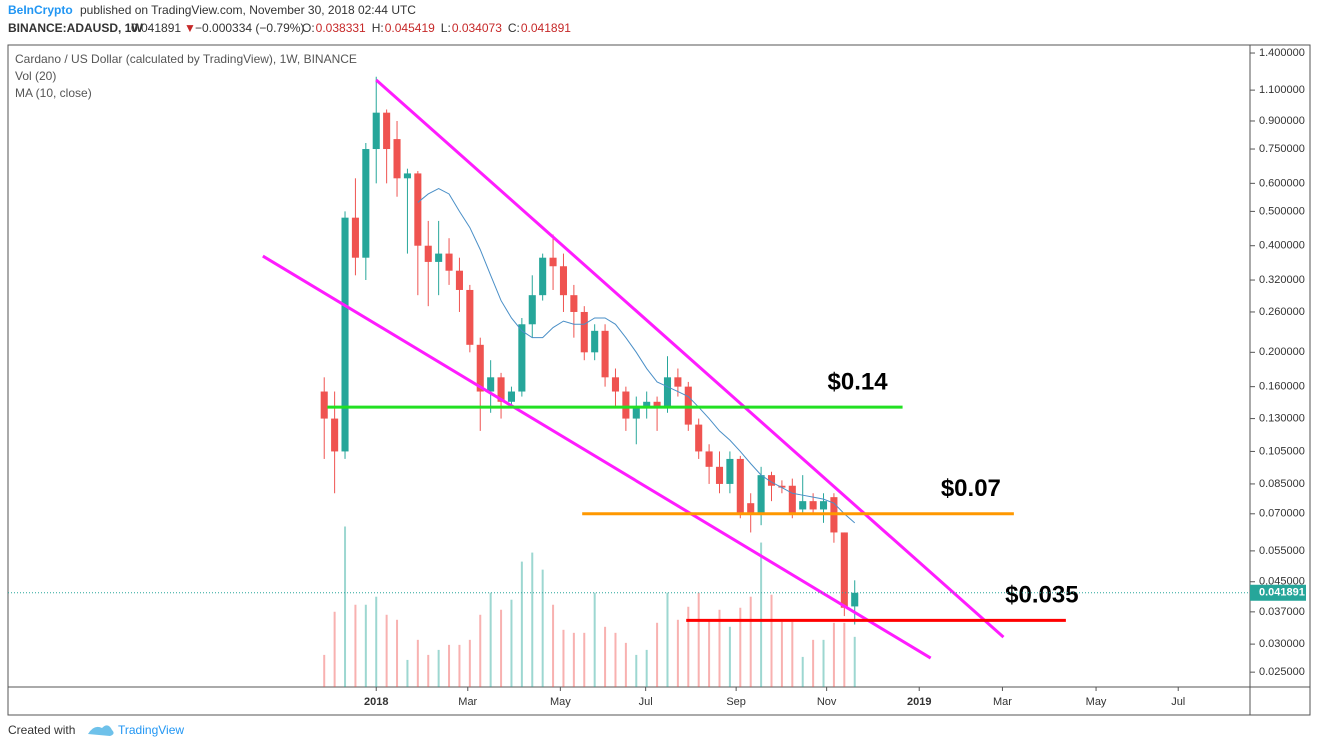  Describe the element at coordinates (1282, 418) in the screenshot. I see `y-tick-label: 0.130000` at that location.